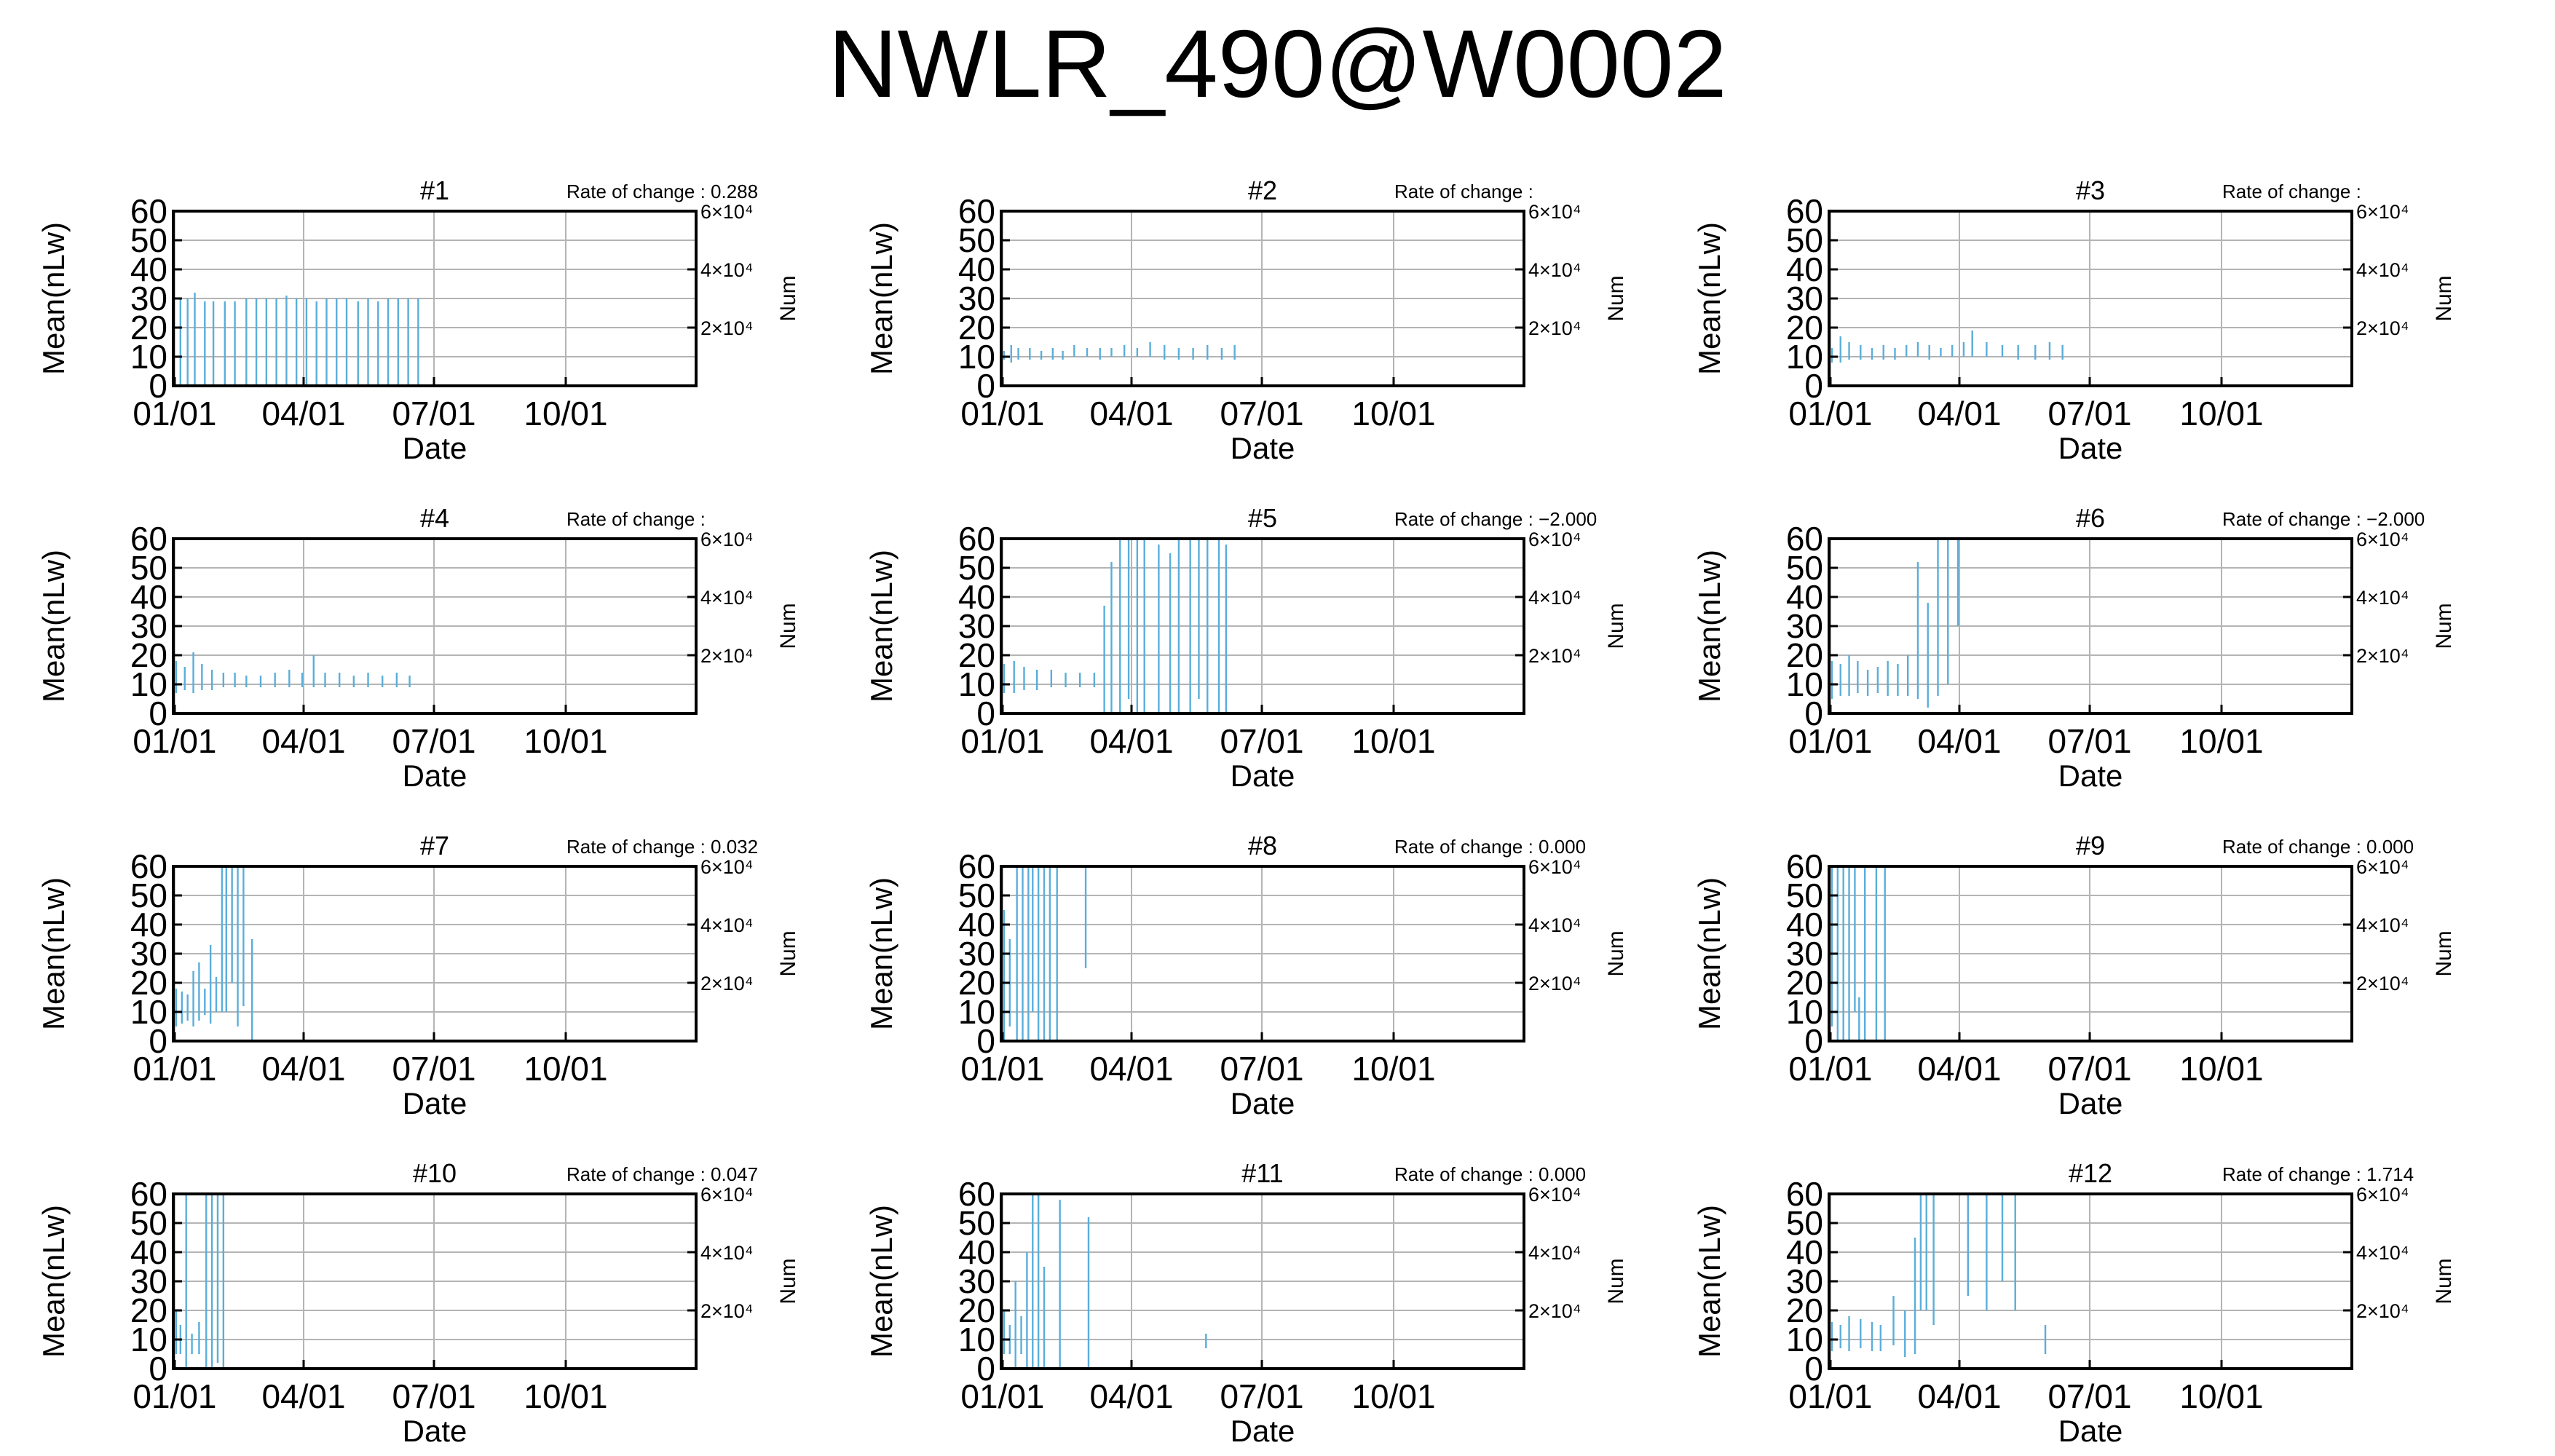 The height and width of the screenshot is (1456, 2555). I want to click on panel-label: #1, so click(434, 190).